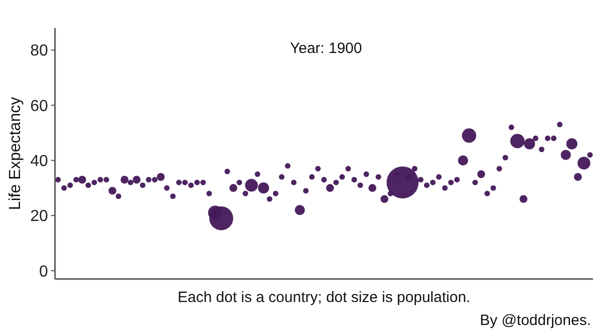 Image resolution: width=598 pixels, height=336 pixels. I want to click on x-axis-title: Each dot is a country; dot size is population., so click(324, 297).